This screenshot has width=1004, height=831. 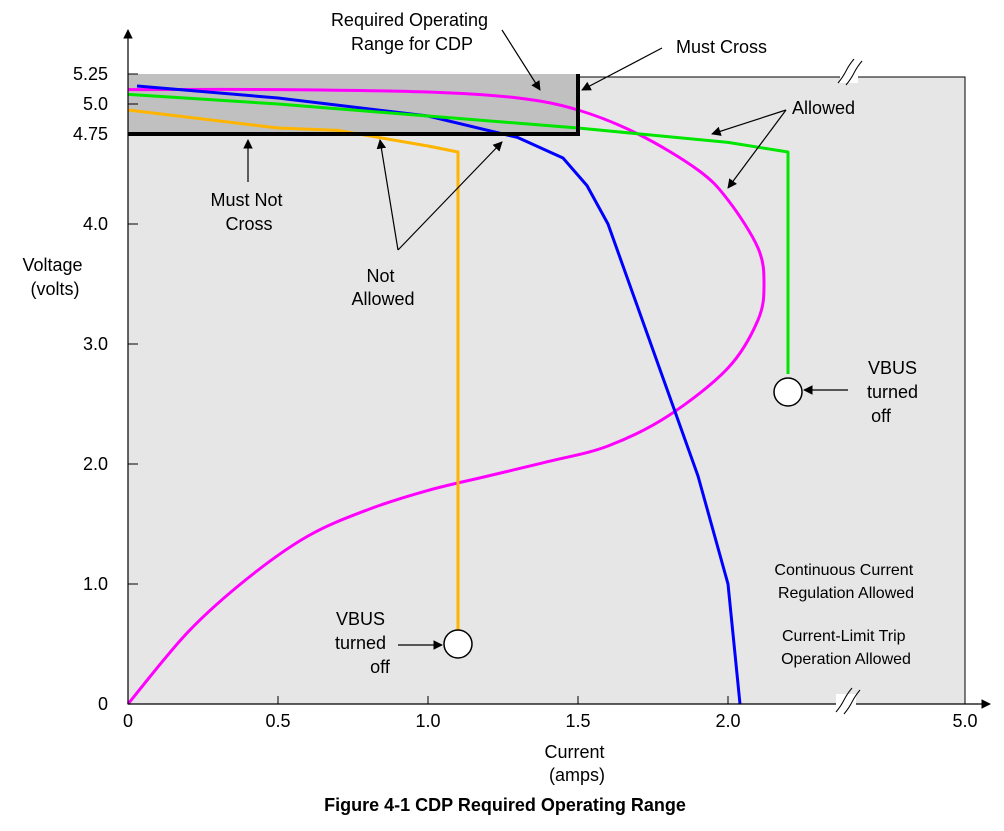 What do you see at coordinates (427, 721) in the screenshot?
I see `x-tick-label: 1.0` at bounding box center [427, 721].